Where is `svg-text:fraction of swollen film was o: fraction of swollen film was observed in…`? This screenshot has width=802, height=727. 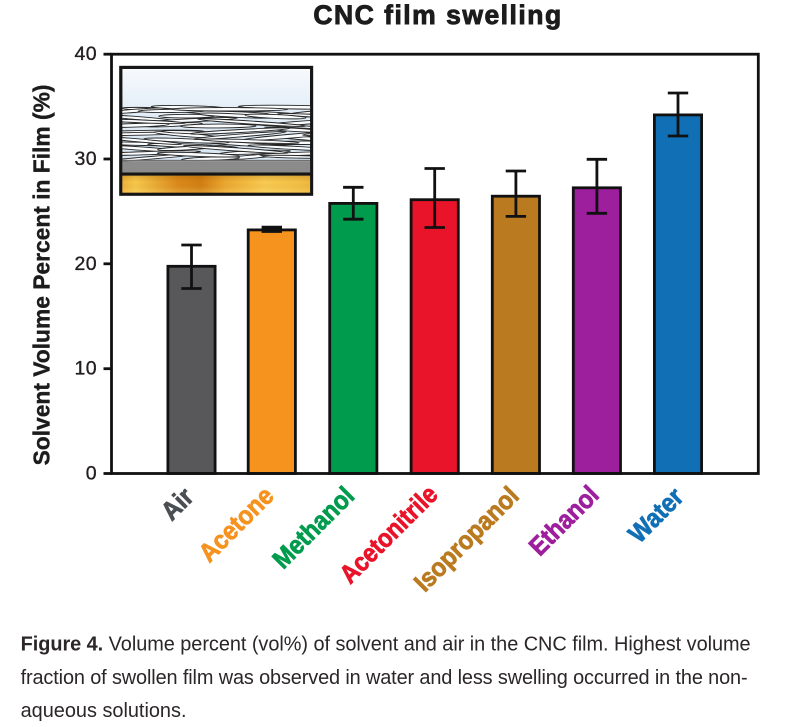 svg-text:fraction of swollen film was o: fraction of swollen film was observed in… is located at coordinates (384, 678).